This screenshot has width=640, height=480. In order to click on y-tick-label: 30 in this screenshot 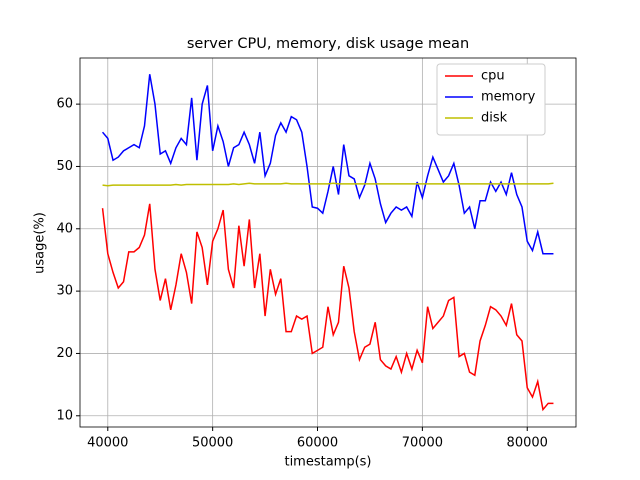, I will do `click(64, 291)`.